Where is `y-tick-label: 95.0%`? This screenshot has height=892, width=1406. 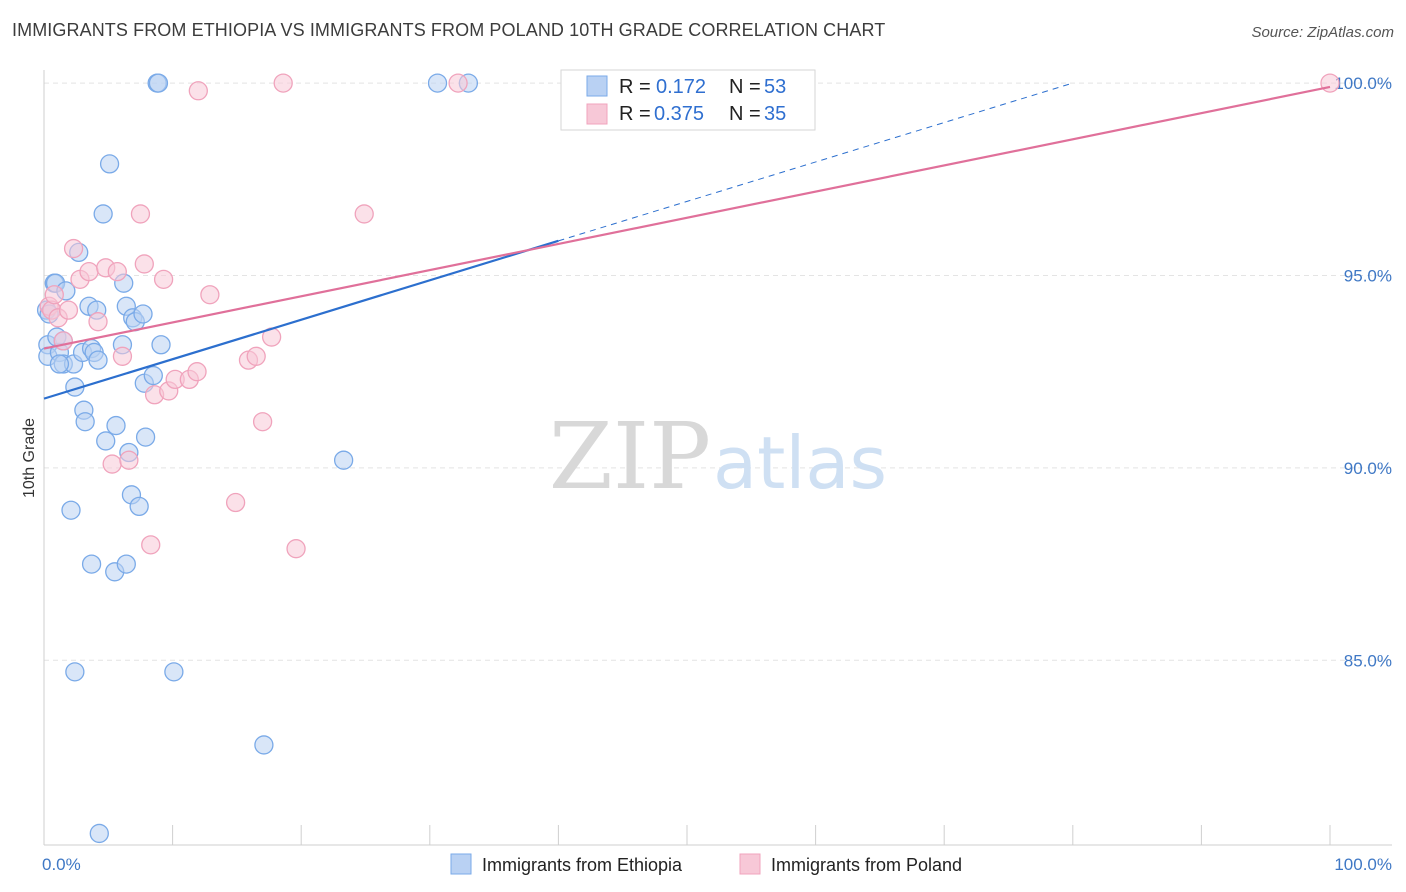 y-tick-label: 95.0% is located at coordinates (1368, 275).